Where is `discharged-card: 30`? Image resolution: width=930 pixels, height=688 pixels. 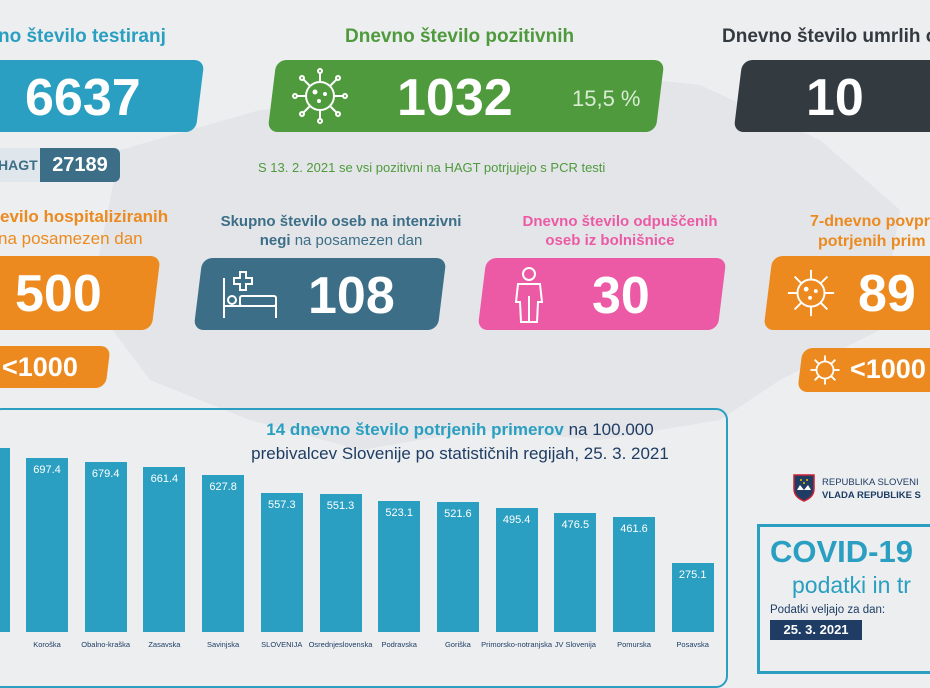
discharged-card: 30 is located at coordinates (602, 294).